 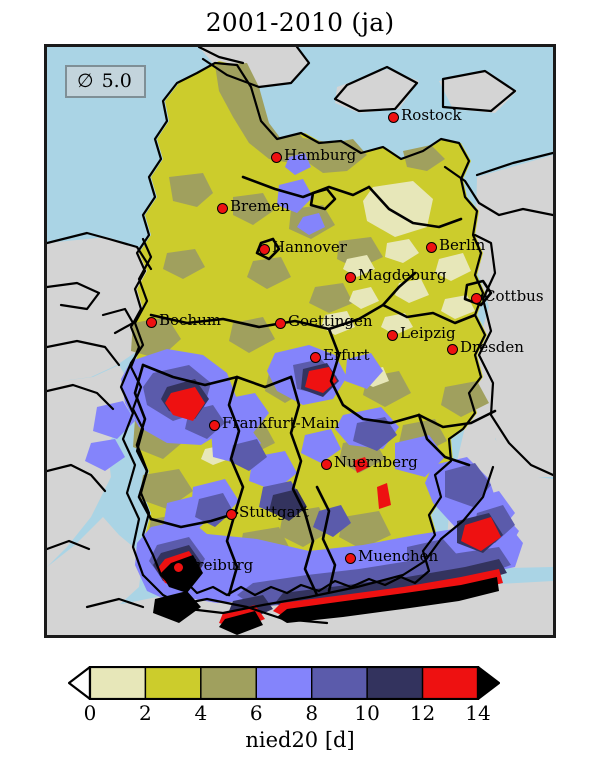 I want to click on city-label: Stuttgart, so click(x=274, y=512).